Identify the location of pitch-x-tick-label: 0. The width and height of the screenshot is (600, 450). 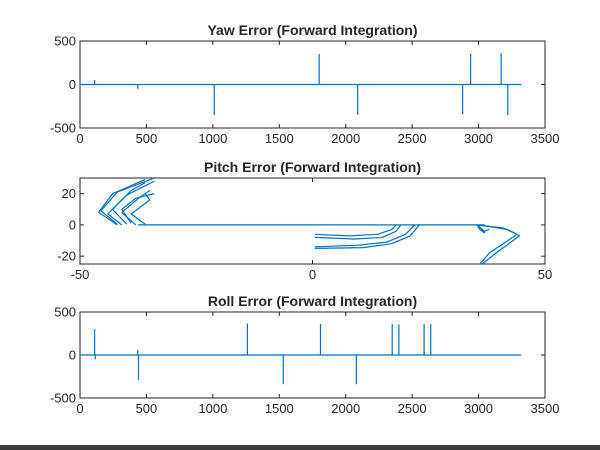
(312, 274).